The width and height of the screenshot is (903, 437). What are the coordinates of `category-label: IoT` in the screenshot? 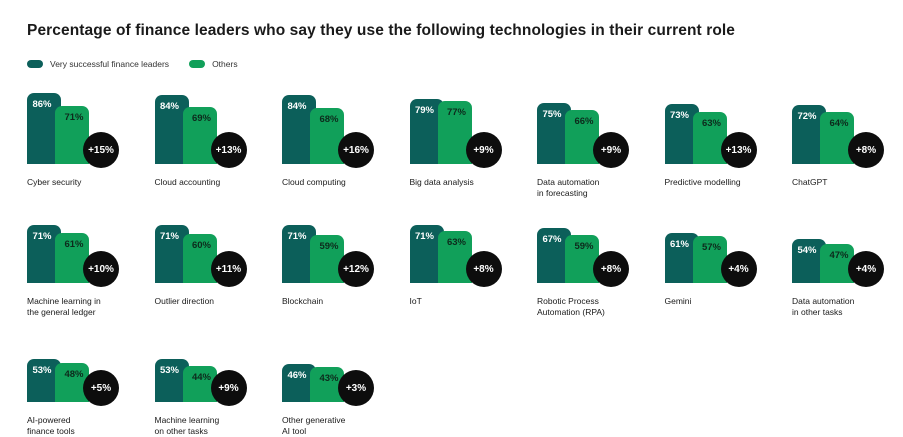 It's located at (415, 301).